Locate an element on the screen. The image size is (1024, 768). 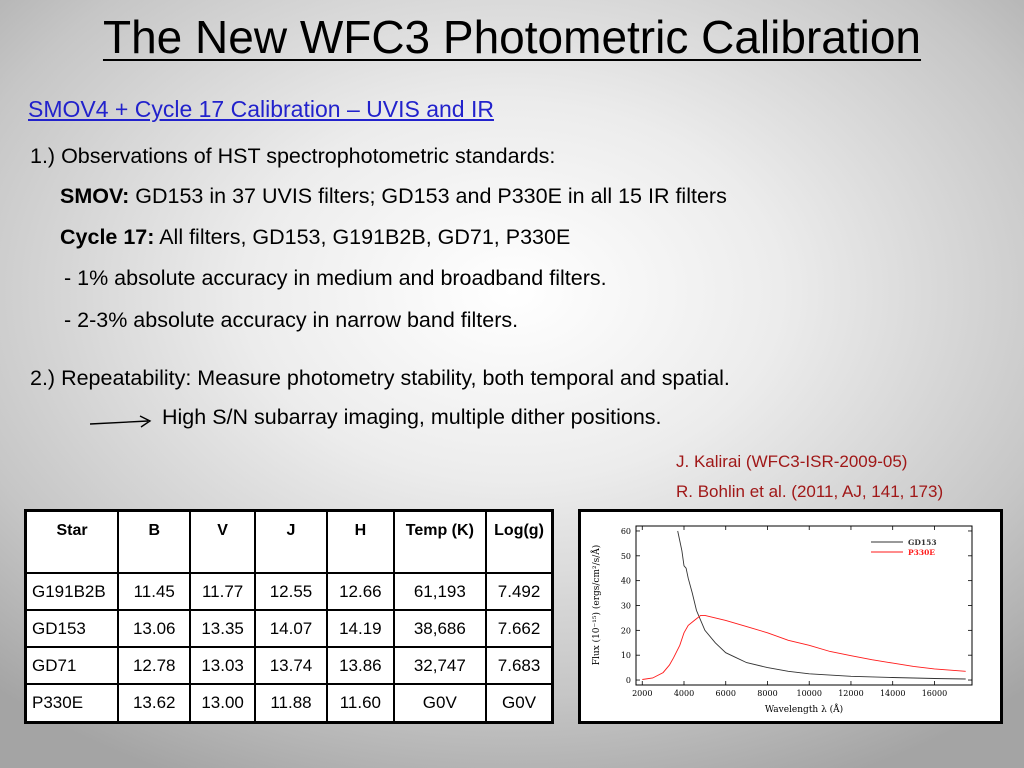
y-tick-label: 50 is located at coordinates (626, 556).